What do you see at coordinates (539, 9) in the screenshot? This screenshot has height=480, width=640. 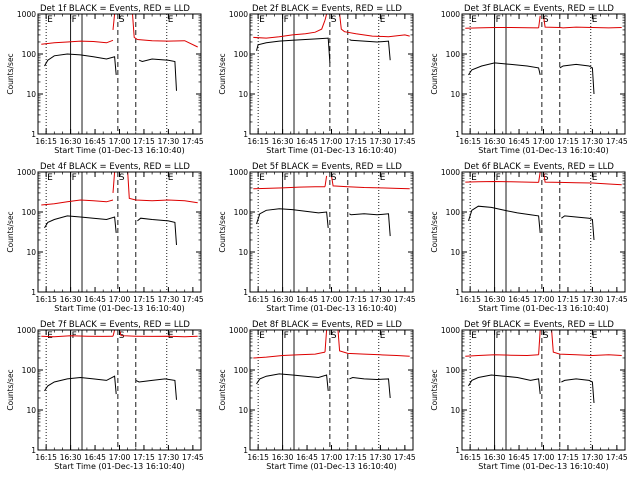 I see `panel-title: Det 3f BLACK = Events, RED = LLD` at bounding box center [539, 9].